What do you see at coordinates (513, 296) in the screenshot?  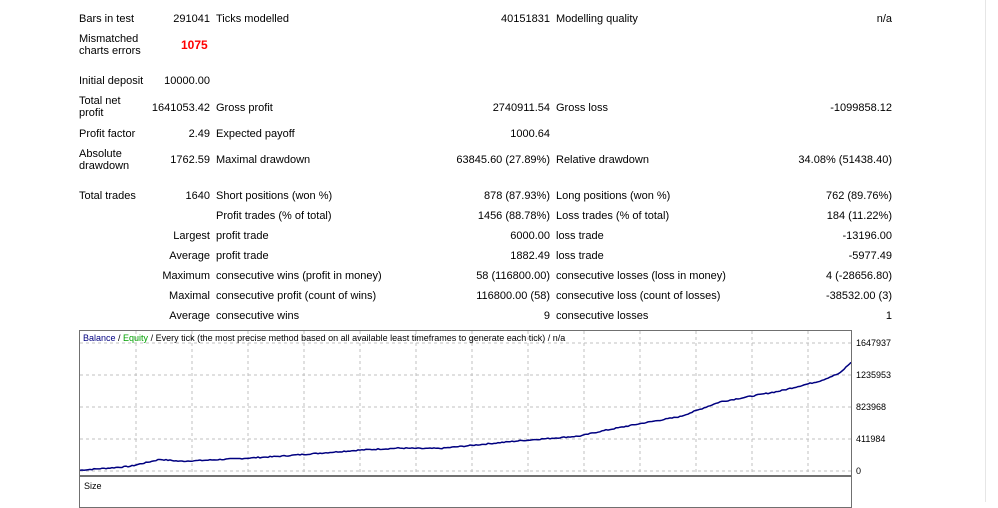 I see `maximal-cons-profit-value: 116800.00 (58)` at bounding box center [513, 296].